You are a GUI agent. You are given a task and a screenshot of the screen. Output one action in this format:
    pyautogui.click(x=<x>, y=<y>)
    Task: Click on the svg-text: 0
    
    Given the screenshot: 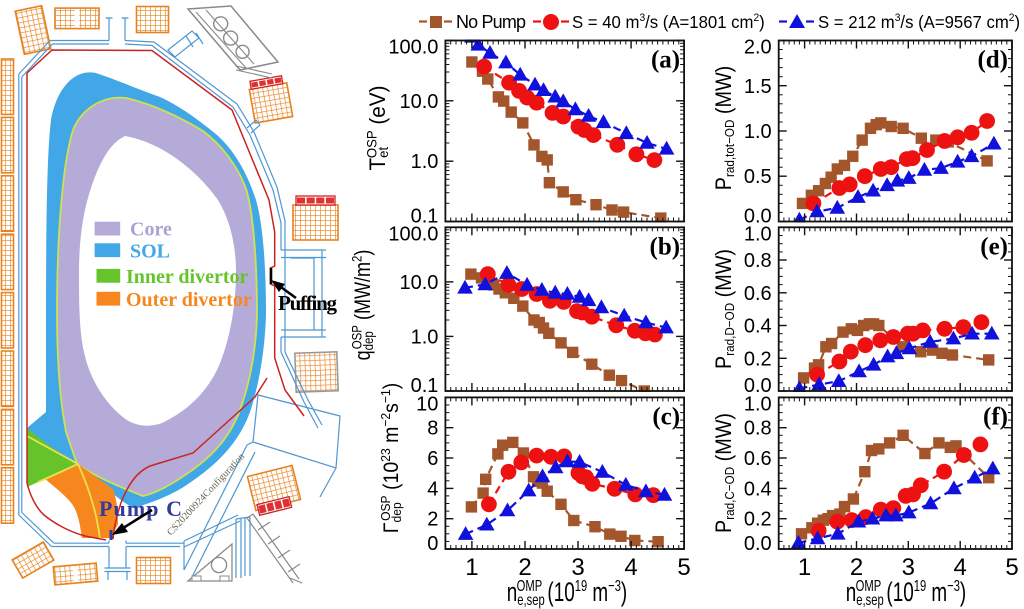 What is the action you would take?
    pyautogui.click(x=432, y=544)
    